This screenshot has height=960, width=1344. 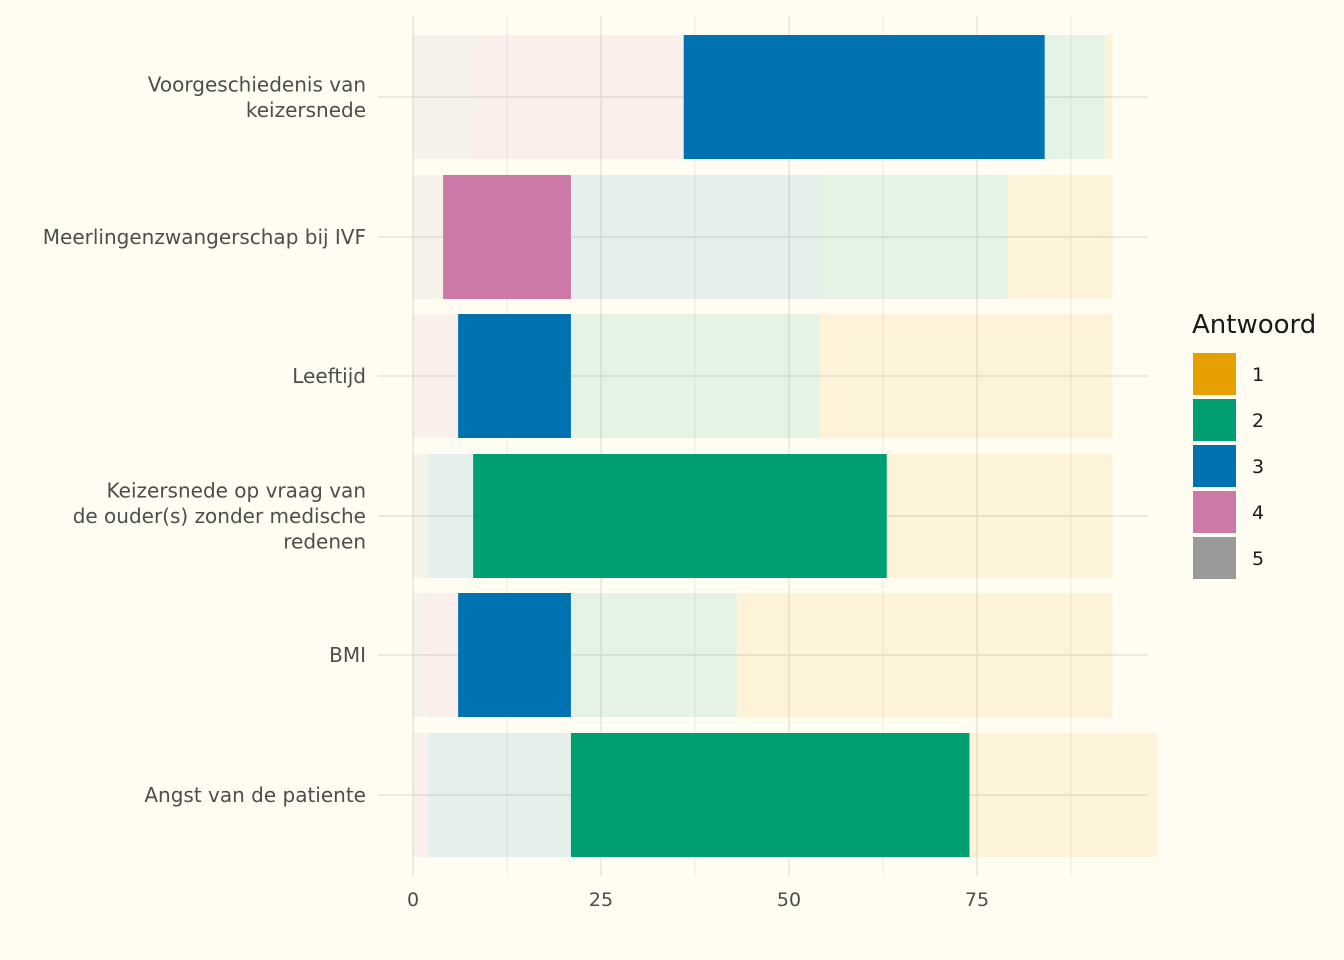 What do you see at coordinates (1258, 421) in the screenshot?
I see `legend-label: 2` at bounding box center [1258, 421].